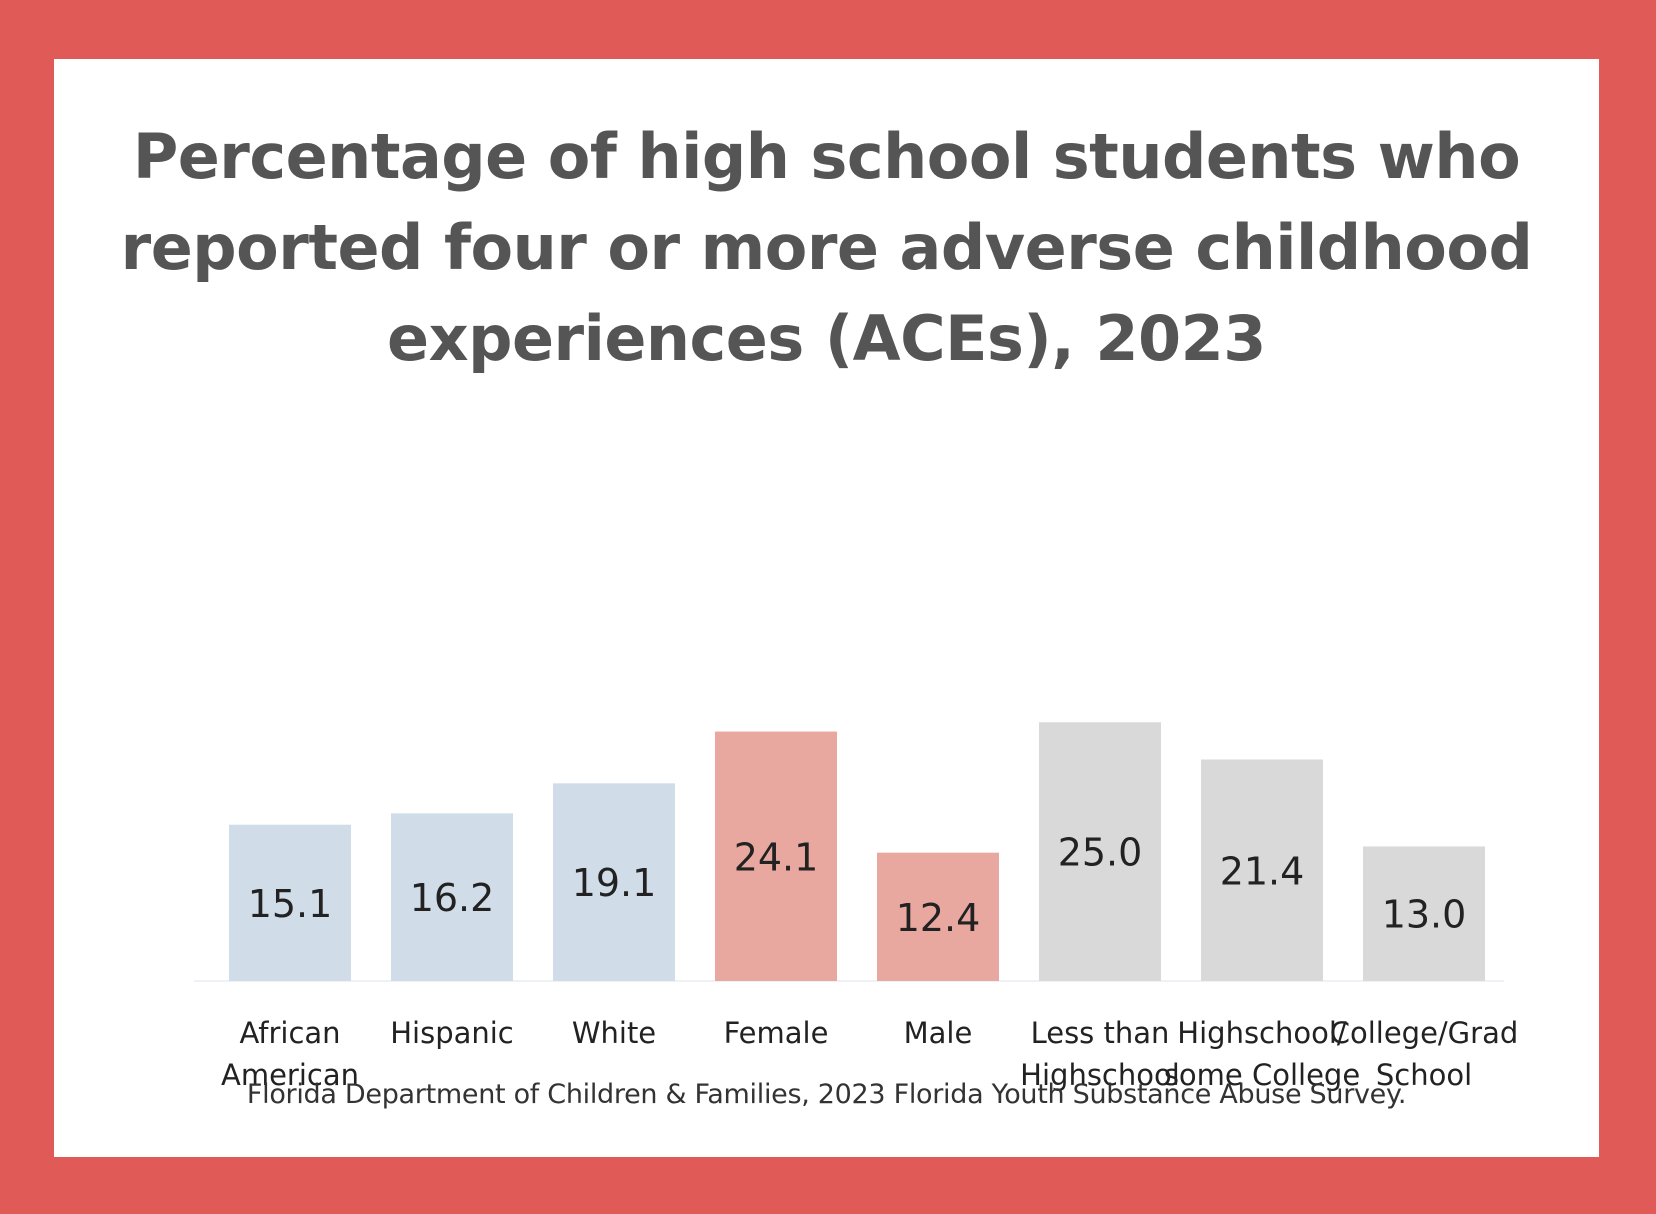 Image resolution: width=1656 pixels, height=1214 pixels. I want to click on bar-value-label-5: 25.0, so click(1100, 853).